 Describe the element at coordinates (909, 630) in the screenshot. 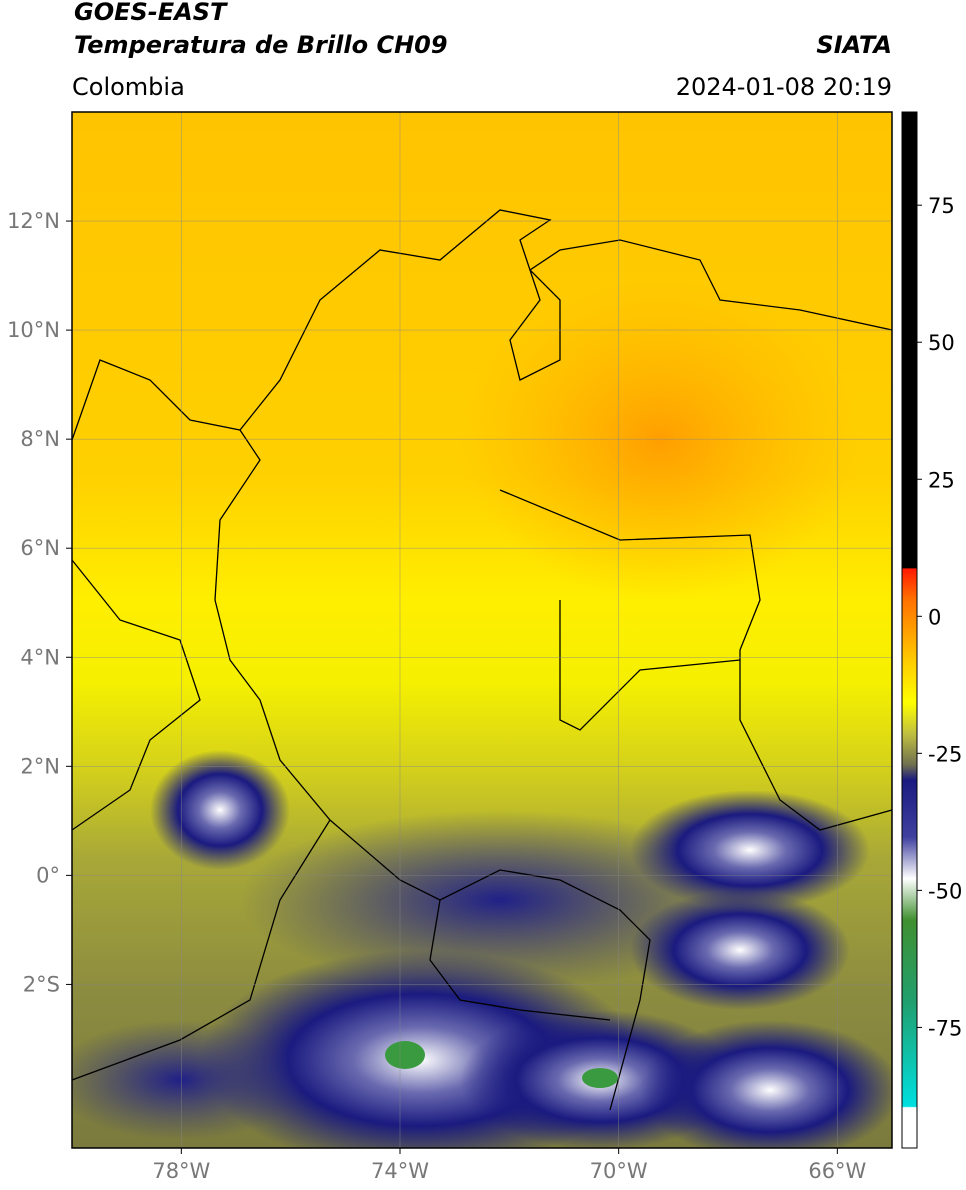

I see `colorbar` at that location.